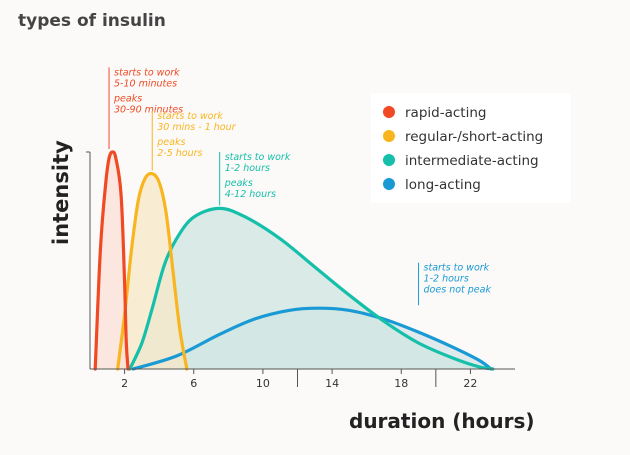 The width and height of the screenshot is (630, 455). What do you see at coordinates (147, 72) in the screenshot?
I see `rapid-annotation-text: starts to work` at bounding box center [147, 72].